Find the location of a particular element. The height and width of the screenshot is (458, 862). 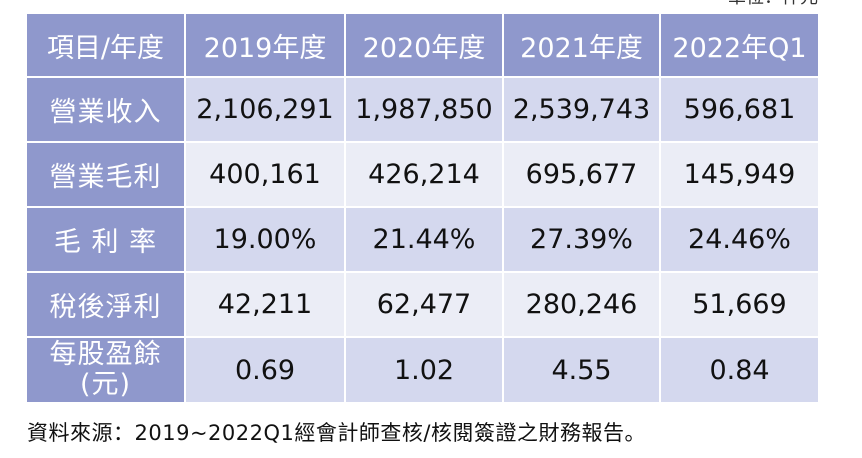

row-label-revenue: 營業收入 is located at coordinates (106, 110).